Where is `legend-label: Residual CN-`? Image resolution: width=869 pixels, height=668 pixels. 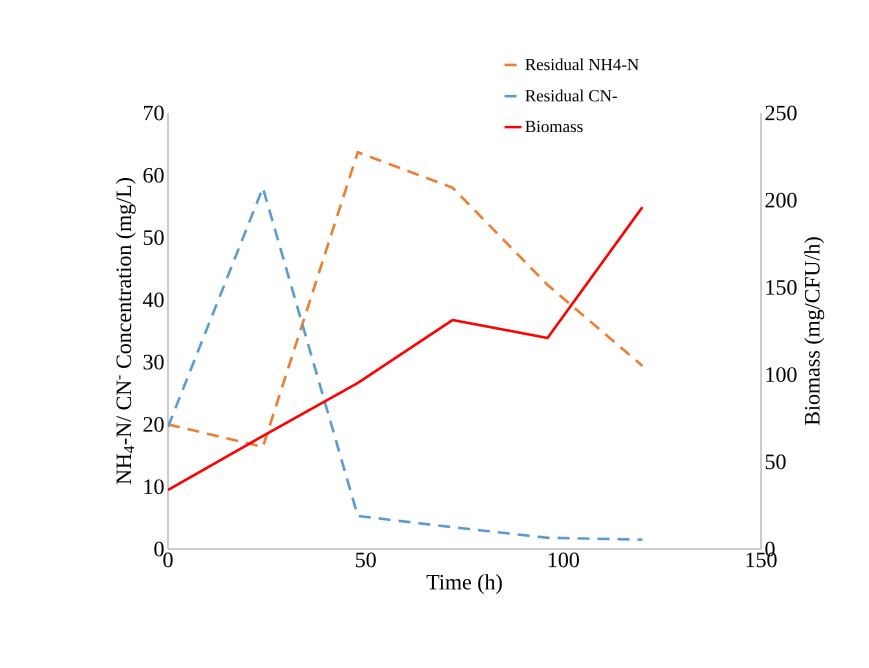
legend-label: Residual CN- is located at coordinates (571, 96).